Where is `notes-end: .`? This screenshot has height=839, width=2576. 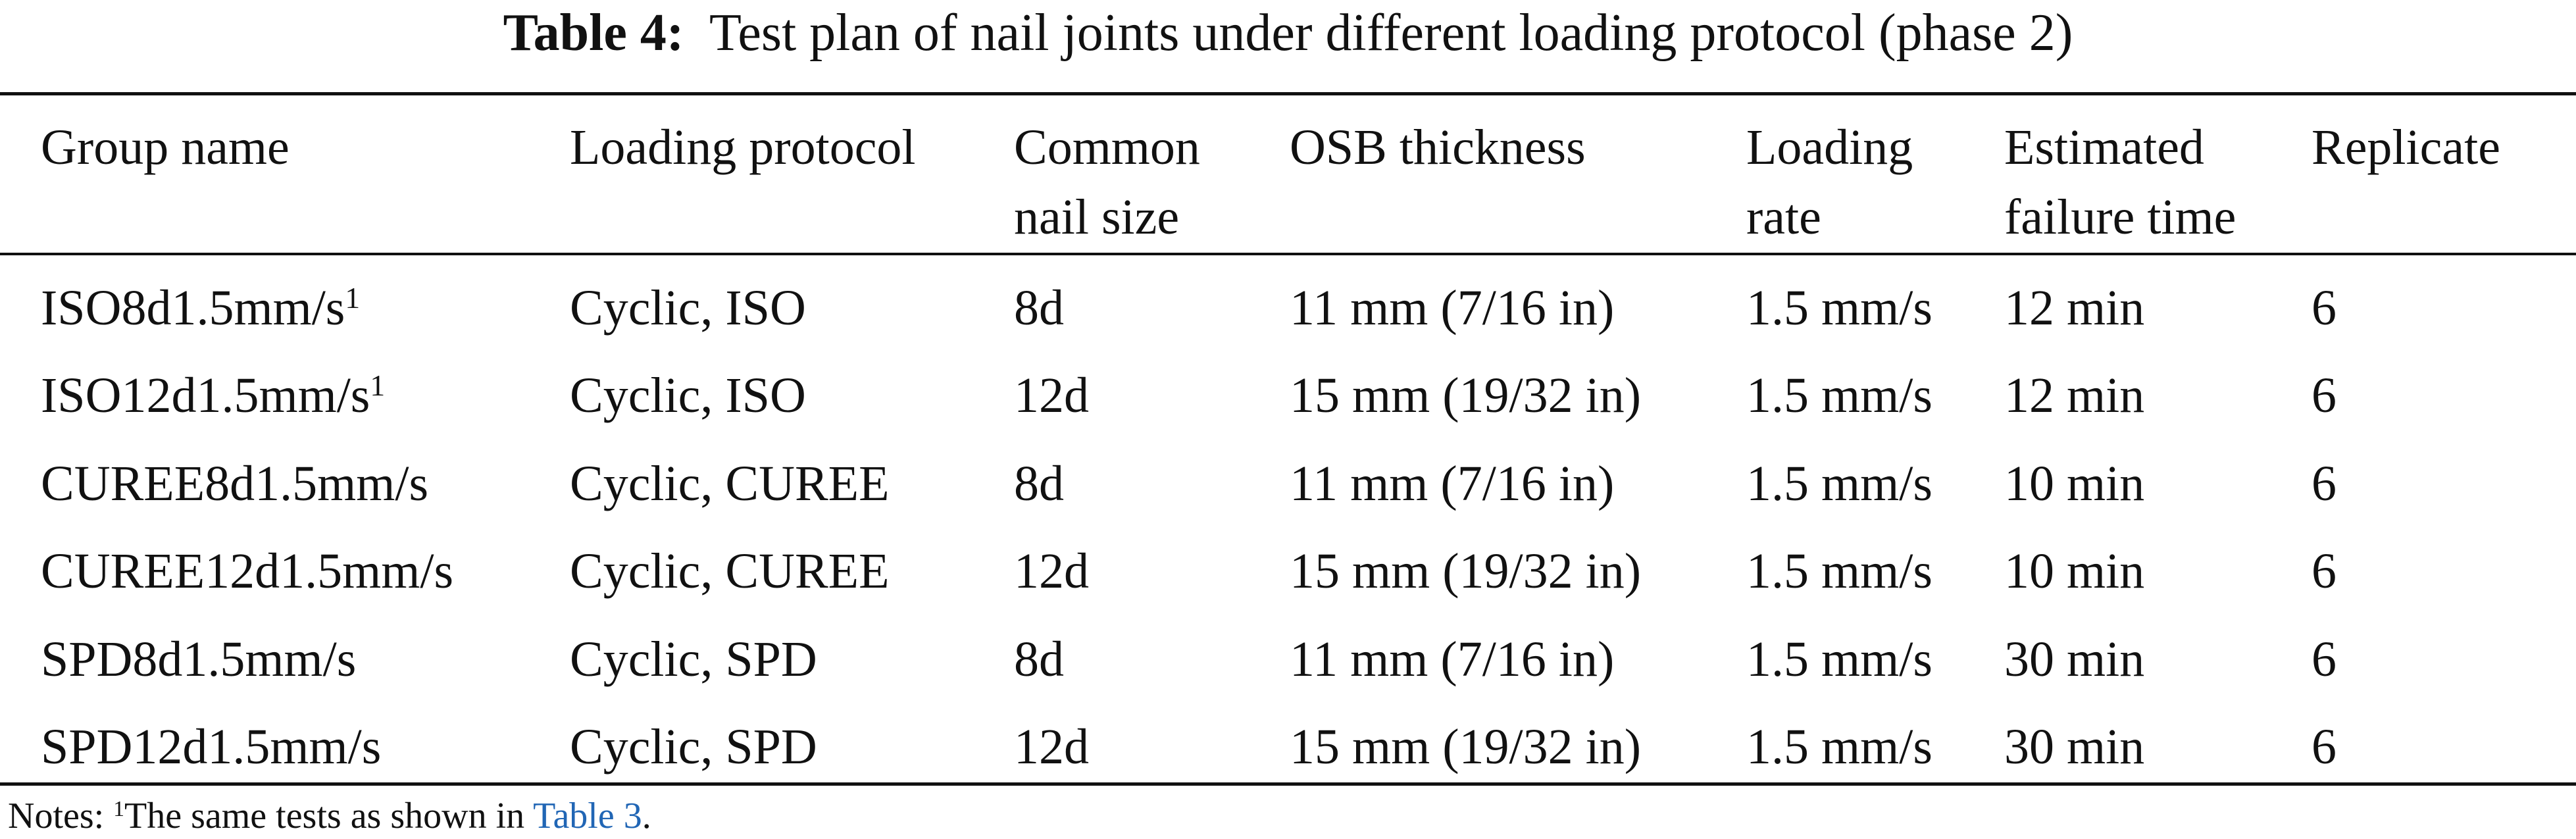 notes-end: . is located at coordinates (646, 816).